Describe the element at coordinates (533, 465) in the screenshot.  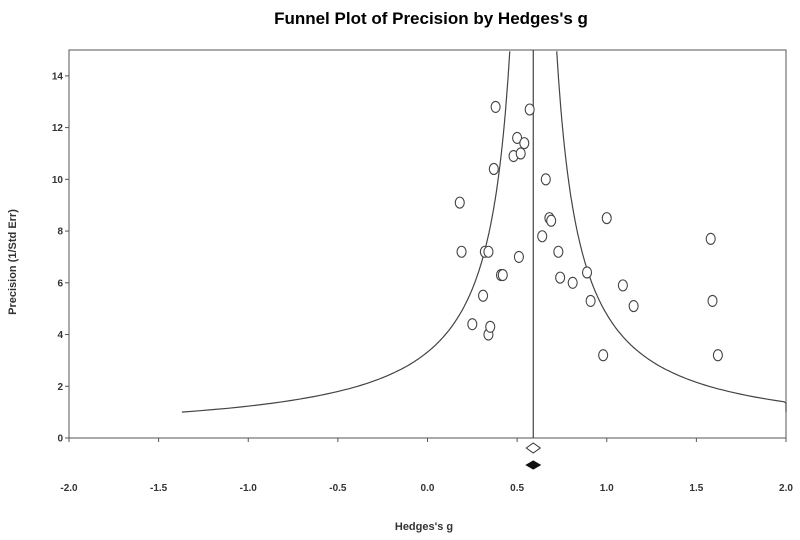
I see `summary-diamond-filled` at that location.